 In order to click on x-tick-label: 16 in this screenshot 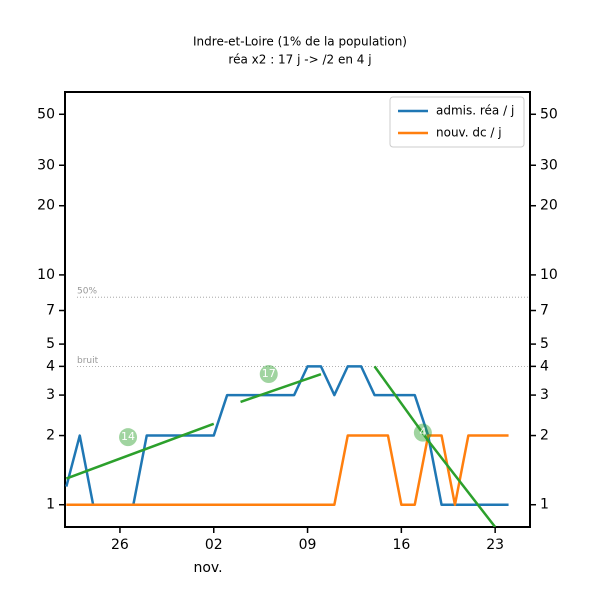, I will do `click(401, 545)`.